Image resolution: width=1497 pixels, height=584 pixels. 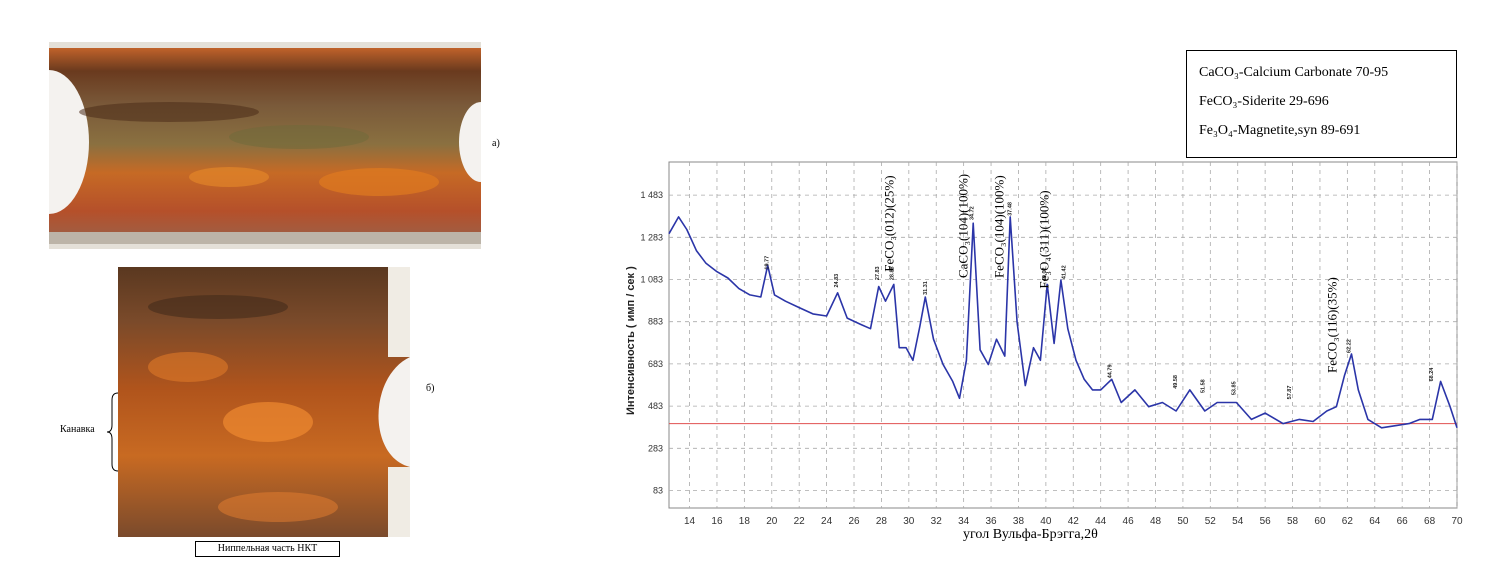 What do you see at coordinates (655, 322) in the screenshot?
I see `y-tick-label: 883` at bounding box center [655, 322].